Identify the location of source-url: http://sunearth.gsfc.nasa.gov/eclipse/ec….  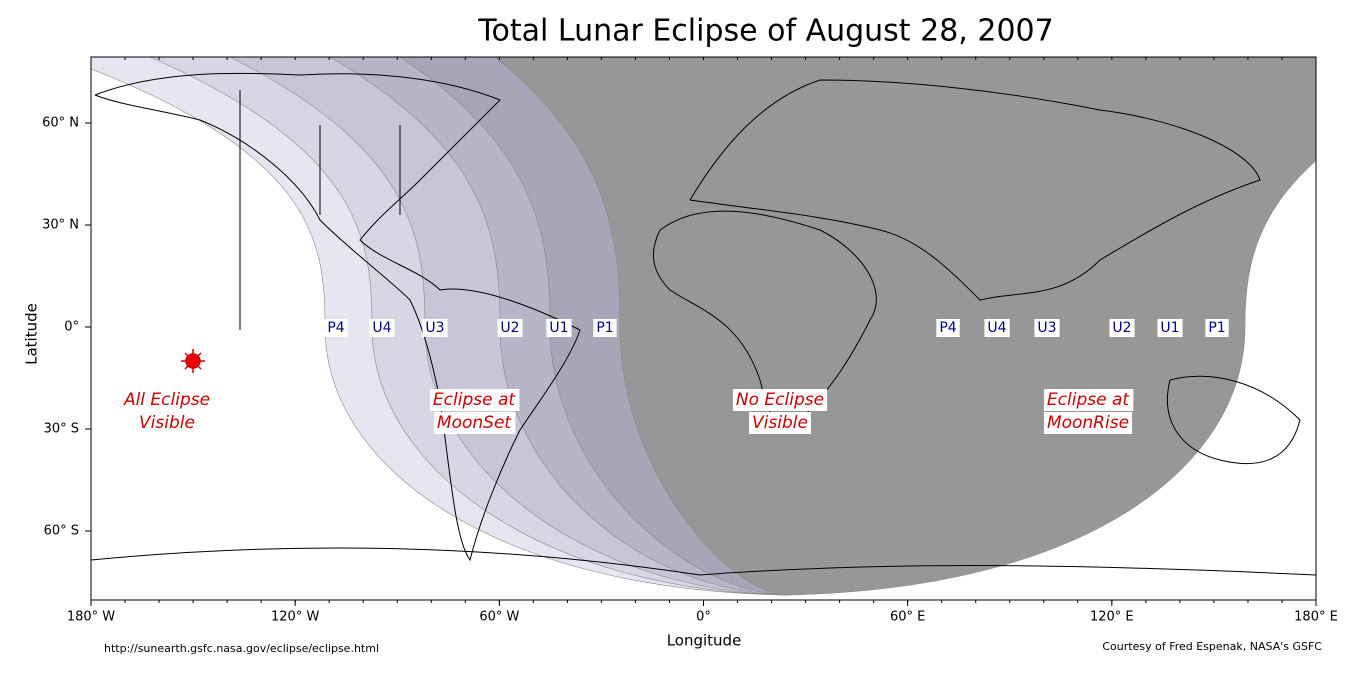
(241, 648).